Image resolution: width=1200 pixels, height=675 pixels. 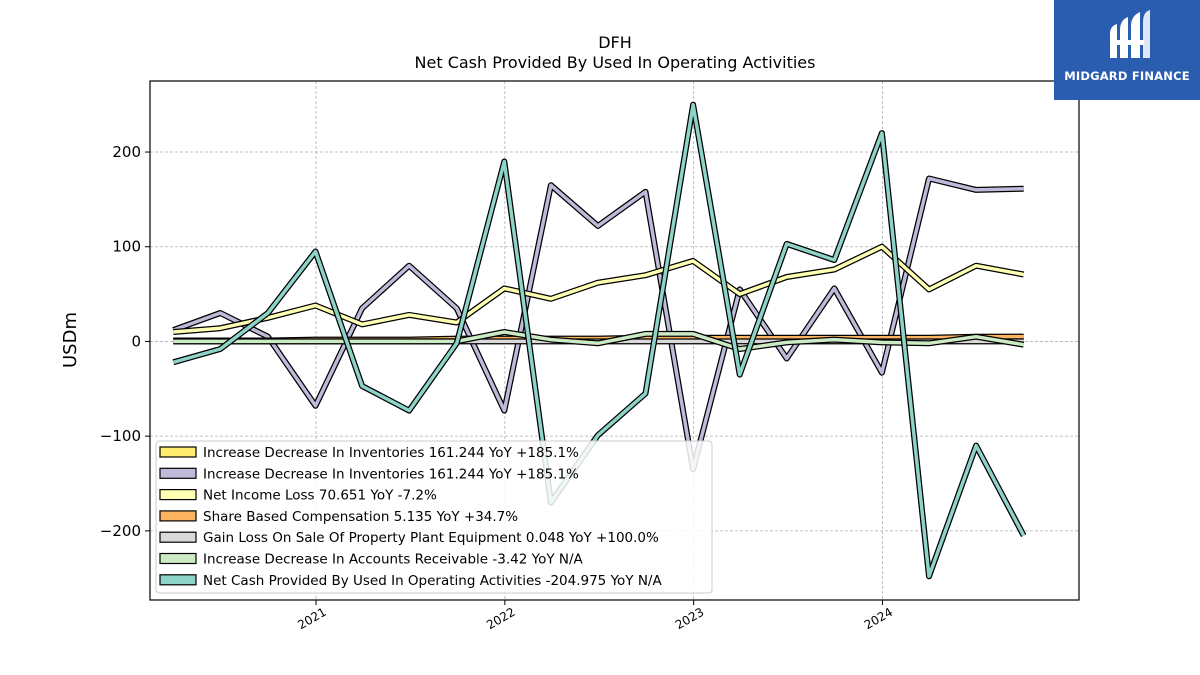 I want to click on chart-title: DFH, so click(x=615, y=42).